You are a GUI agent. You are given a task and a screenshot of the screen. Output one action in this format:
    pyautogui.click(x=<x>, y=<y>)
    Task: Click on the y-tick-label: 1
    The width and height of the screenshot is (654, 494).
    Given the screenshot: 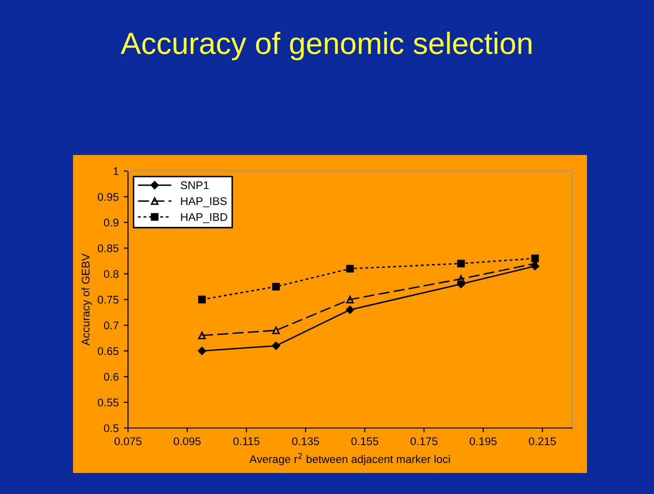 What is the action you would take?
    pyautogui.click(x=116, y=171)
    